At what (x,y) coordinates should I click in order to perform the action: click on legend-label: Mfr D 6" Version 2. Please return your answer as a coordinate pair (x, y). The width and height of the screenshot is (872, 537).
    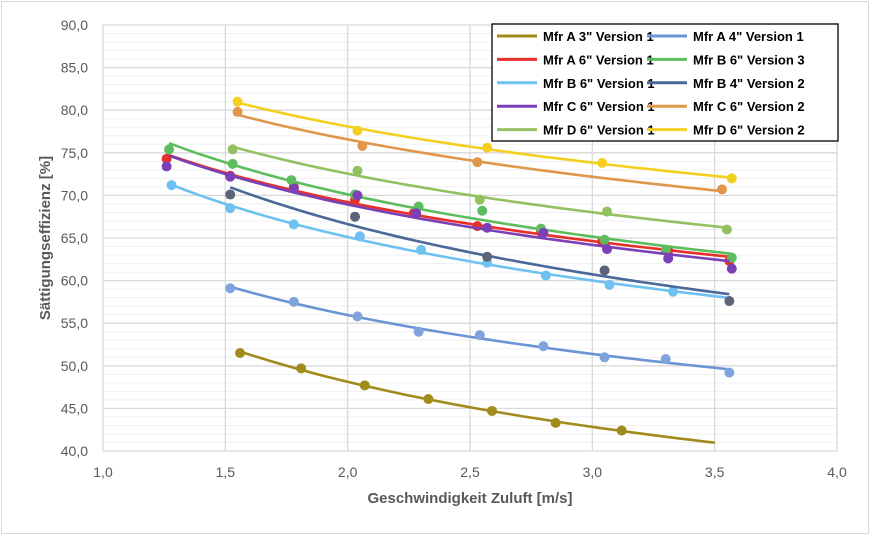
    Looking at the image, I should click on (749, 130).